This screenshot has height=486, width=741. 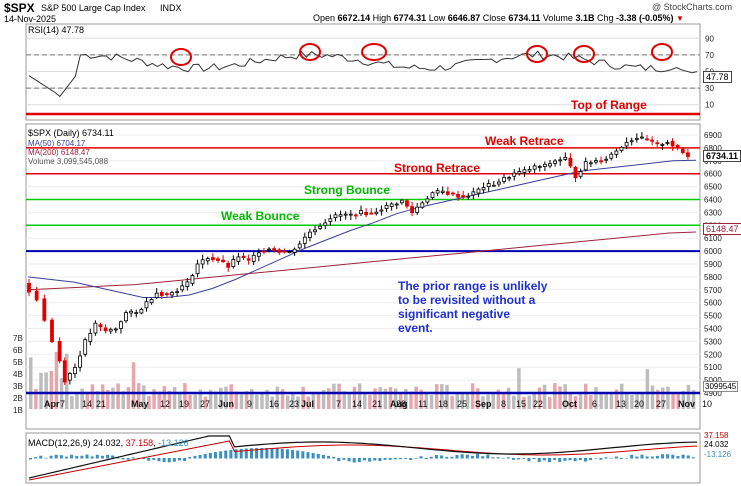 I want to click on price-tick-label: 5600, so click(x=713, y=303).